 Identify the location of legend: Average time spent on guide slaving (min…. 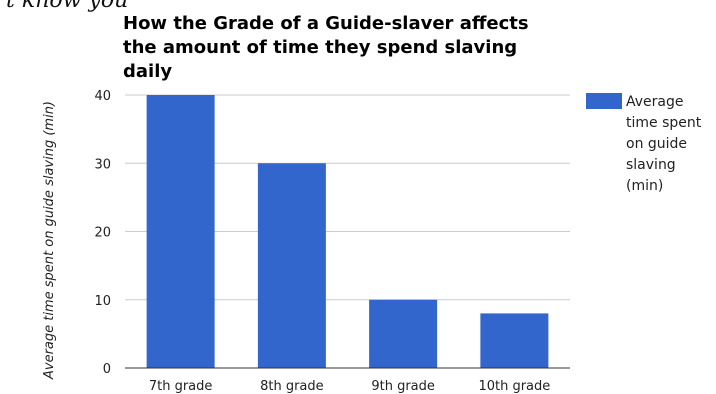
(646, 144).